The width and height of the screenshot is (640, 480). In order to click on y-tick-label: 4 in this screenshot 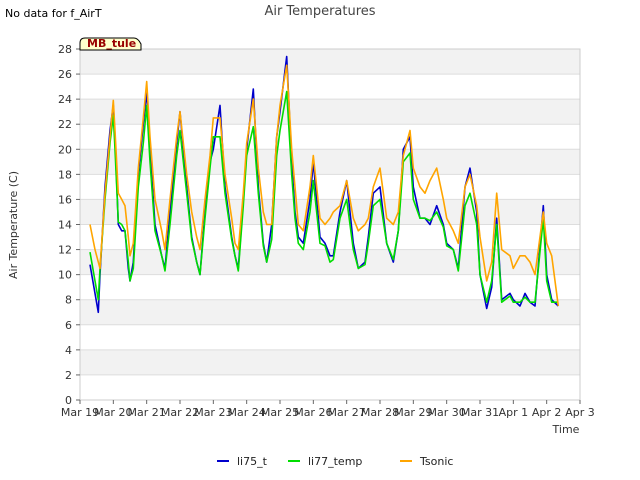, I will do `click(68, 350)`.